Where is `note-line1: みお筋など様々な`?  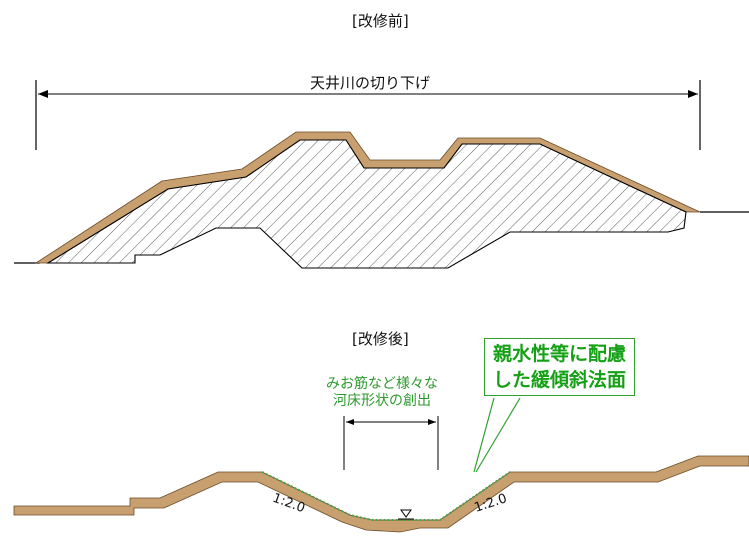 note-line1: みお筋など様々な is located at coordinates (382, 384).